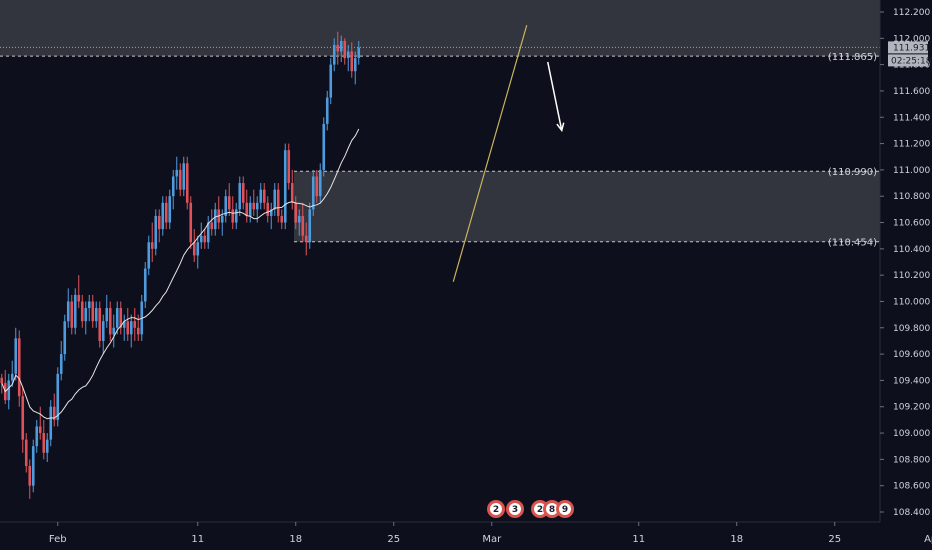 This screenshot has width=932, height=550. Describe the element at coordinates (560, 127) in the screenshot. I see `arrow-head` at that location.